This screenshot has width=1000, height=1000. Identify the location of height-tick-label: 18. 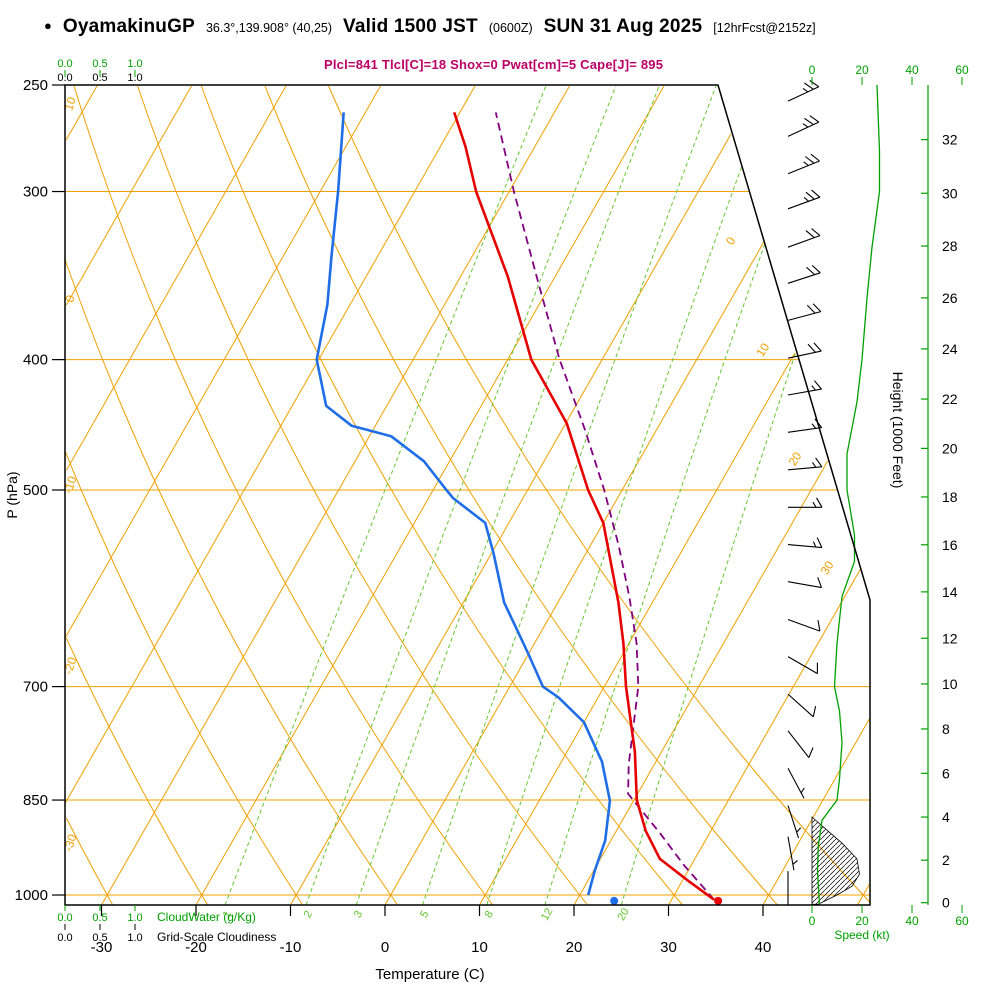
(950, 497).